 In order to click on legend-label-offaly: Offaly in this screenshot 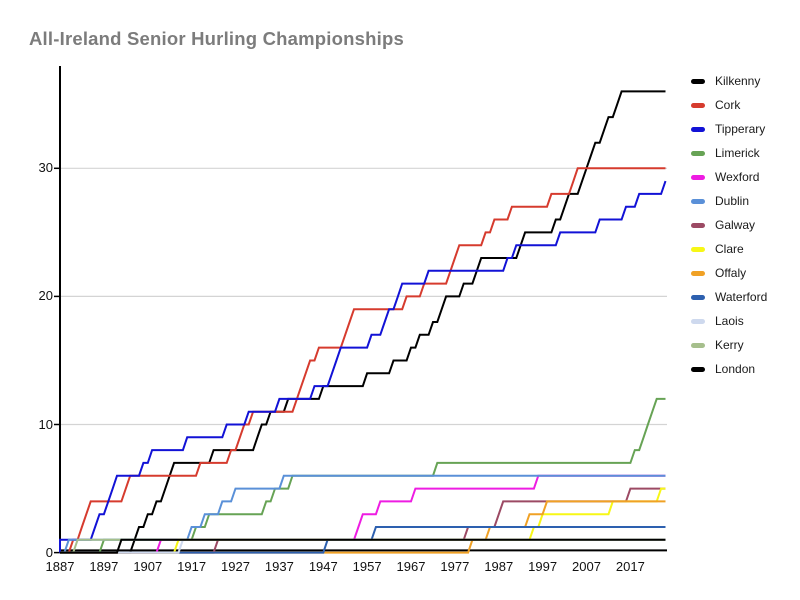, I will do `click(731, 273)`.